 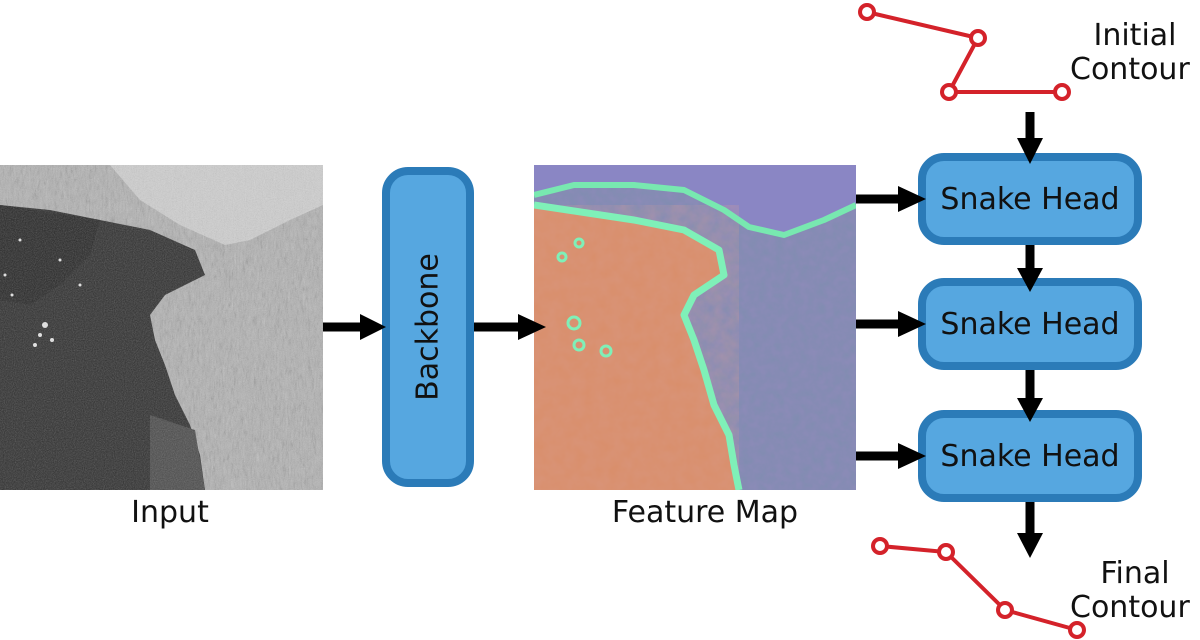 I want to click on initial-contour-label-line2: Contour, so click(x=1130, y=69).